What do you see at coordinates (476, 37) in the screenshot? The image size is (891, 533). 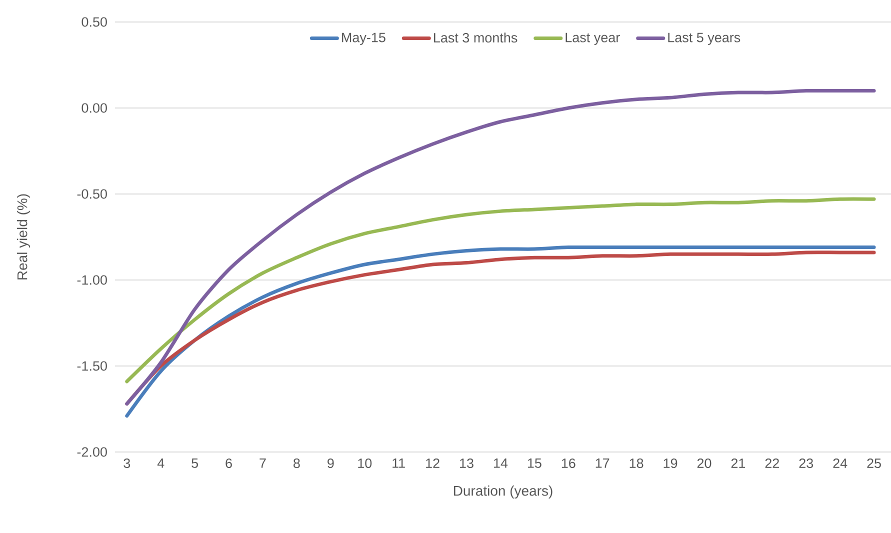 I see `legend-label: Last 3 months` at bounding box center [476, 37].